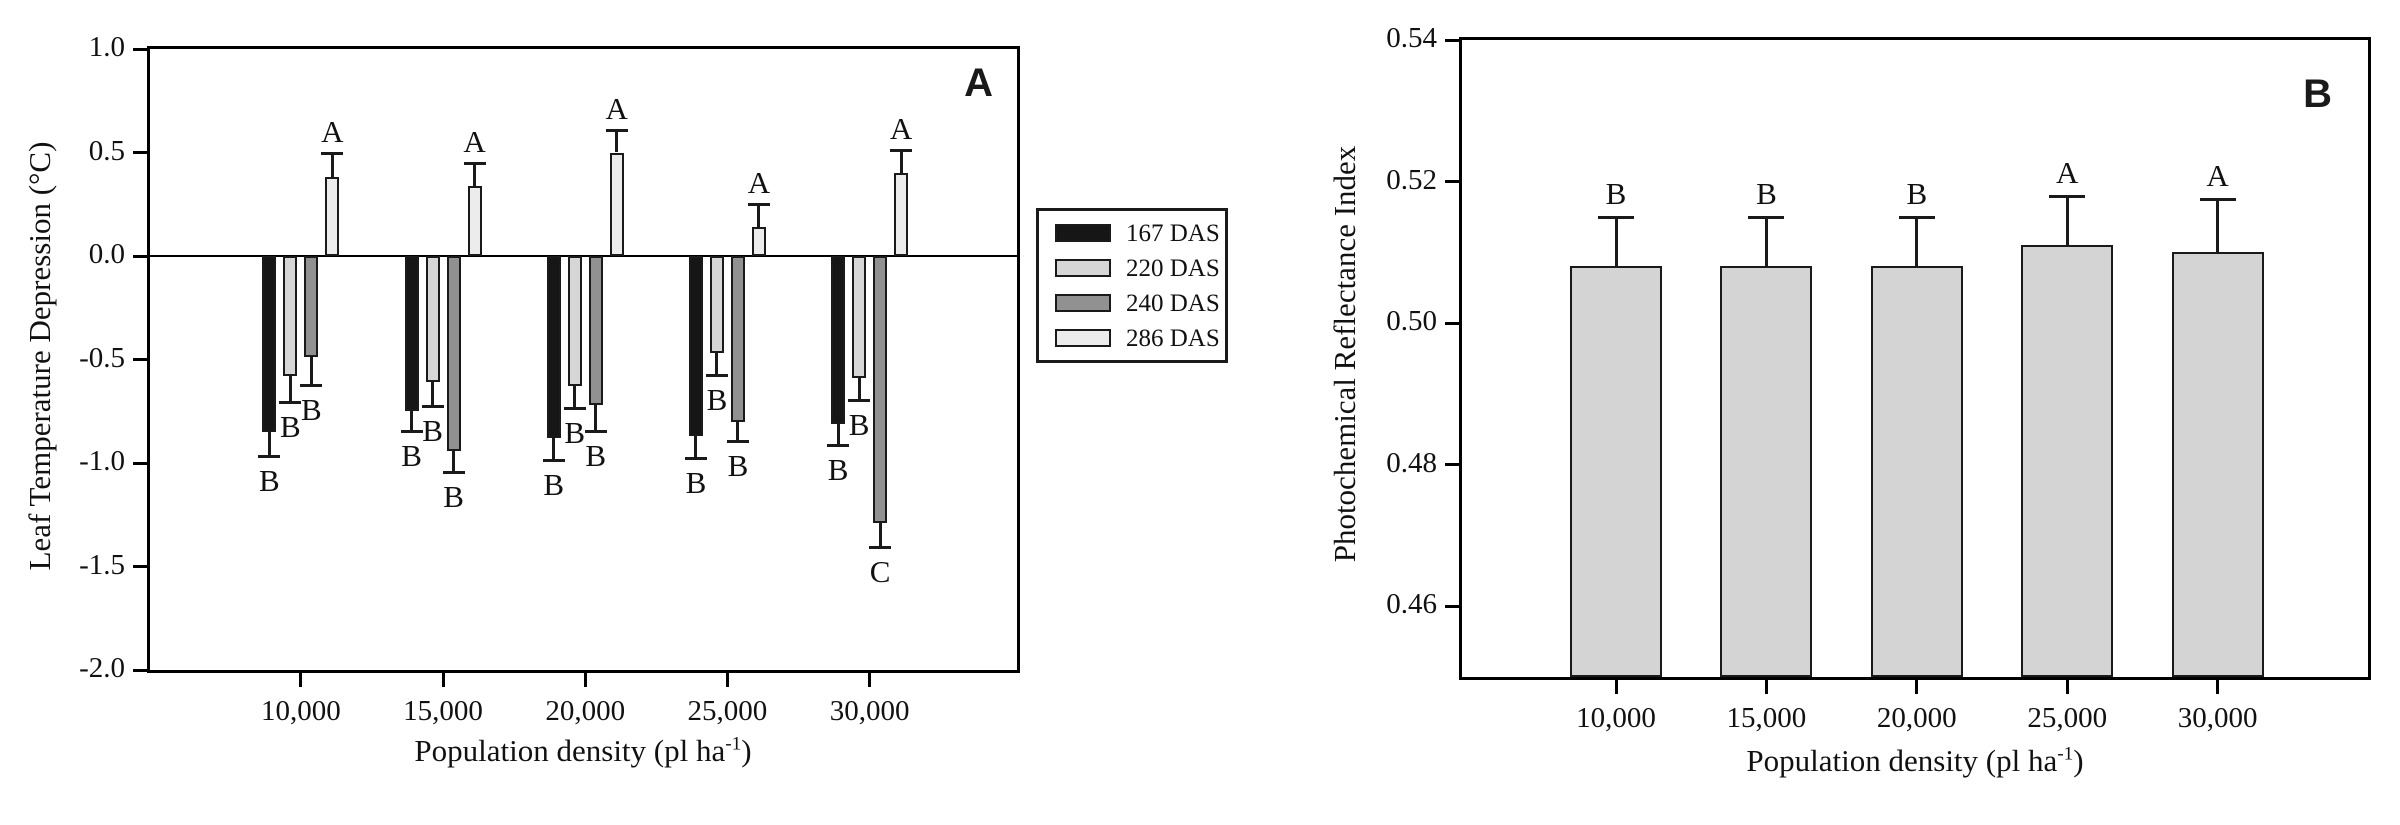 The width and height of the screenshot is (2400, 825). I want to click on x-axis-title-b-close: ), so click(2078, 760).